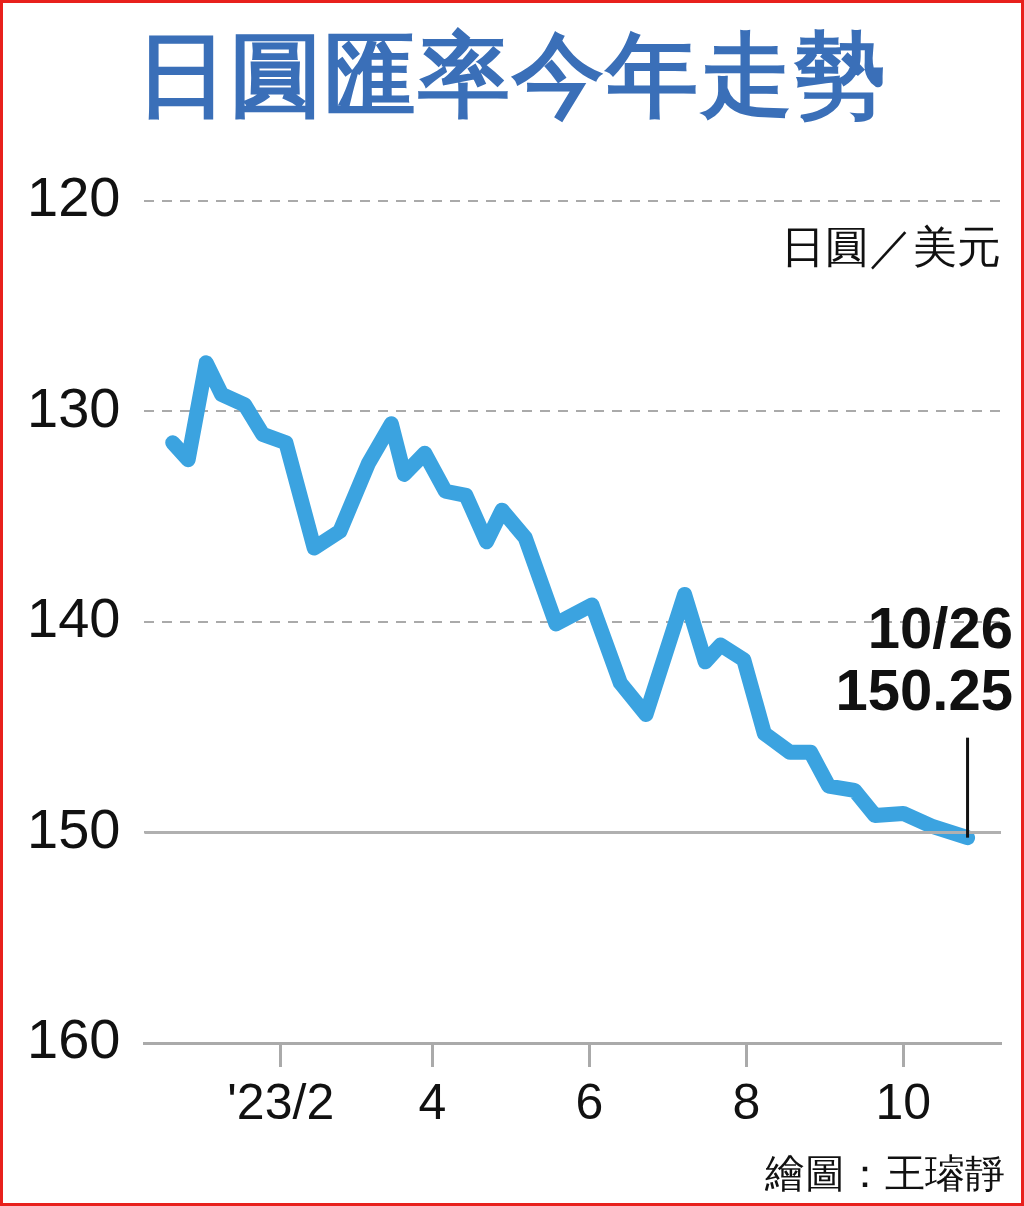 This screenshot has height=1206, width=1024. I want to click on chart-title: 日圓匯率今年走勢, so click(512, 76).